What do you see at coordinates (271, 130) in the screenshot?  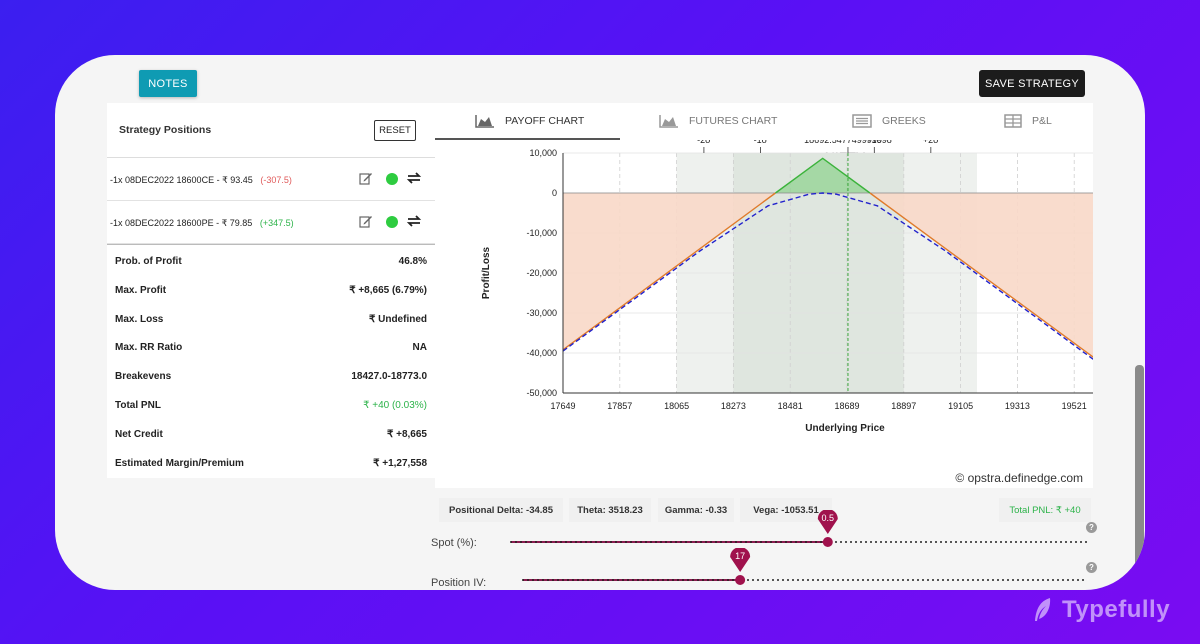 I see `positions-header: Strategy Positions RESET` at bounding box center [271, 130].